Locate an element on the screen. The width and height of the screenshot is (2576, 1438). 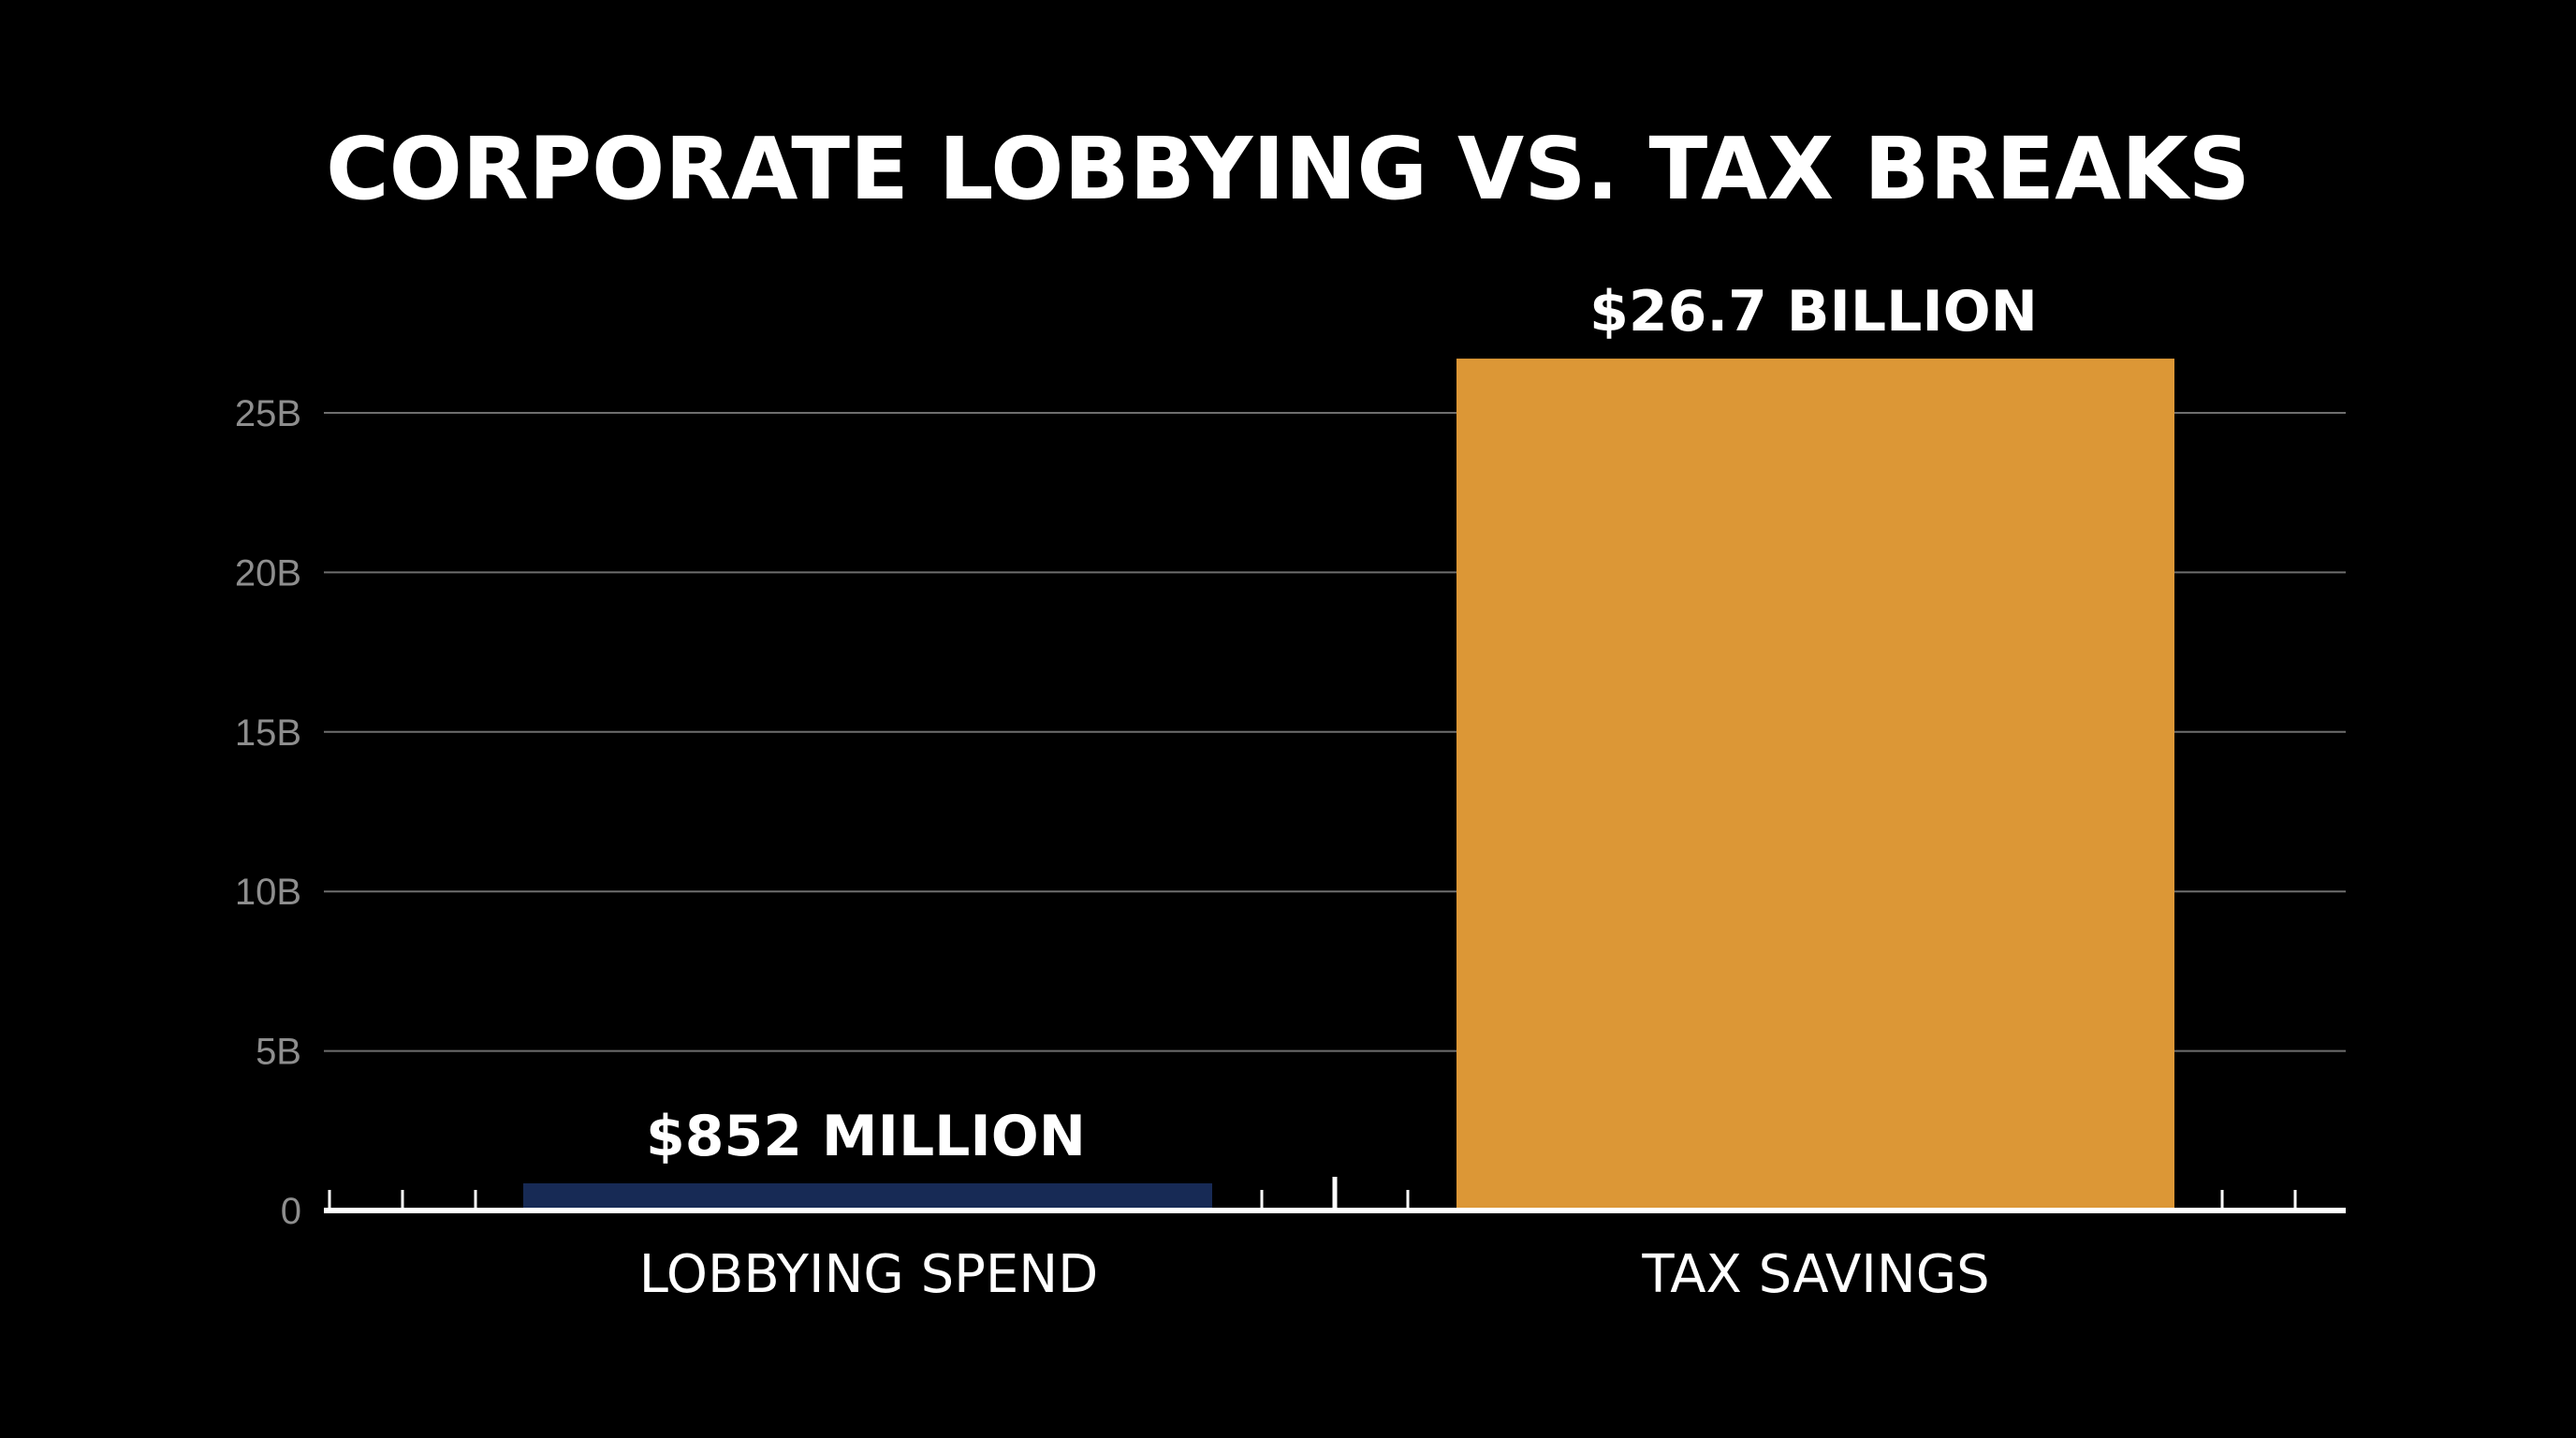
y-tick-label: 20B is located at coordinates (268, 573).